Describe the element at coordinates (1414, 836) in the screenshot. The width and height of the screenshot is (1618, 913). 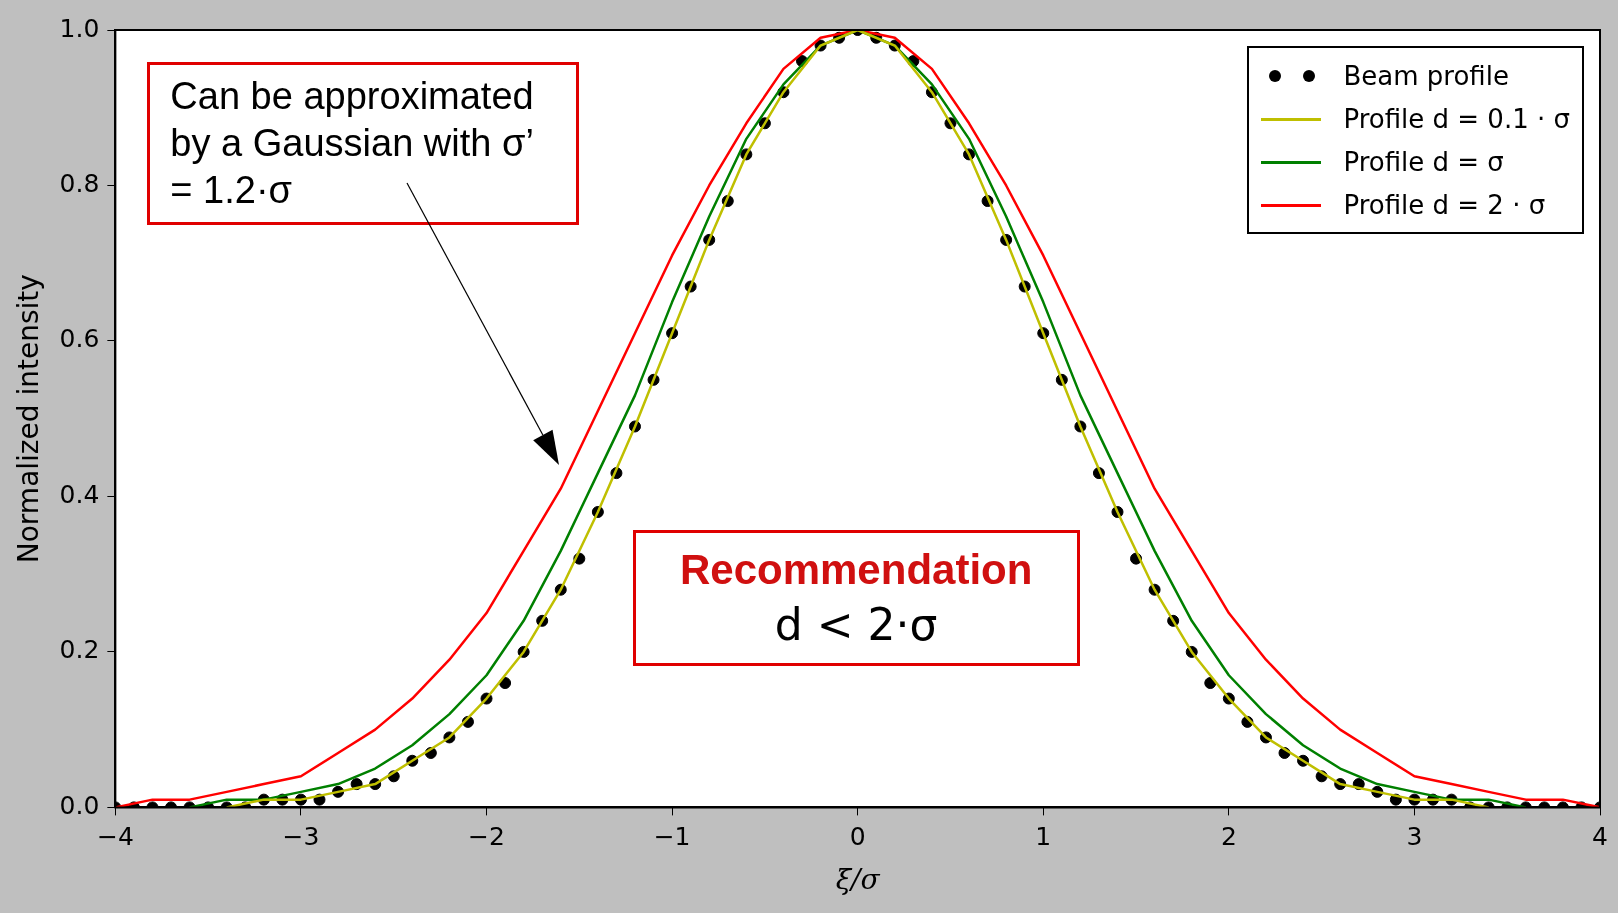
I see `x-tick-label: 3` at that location.